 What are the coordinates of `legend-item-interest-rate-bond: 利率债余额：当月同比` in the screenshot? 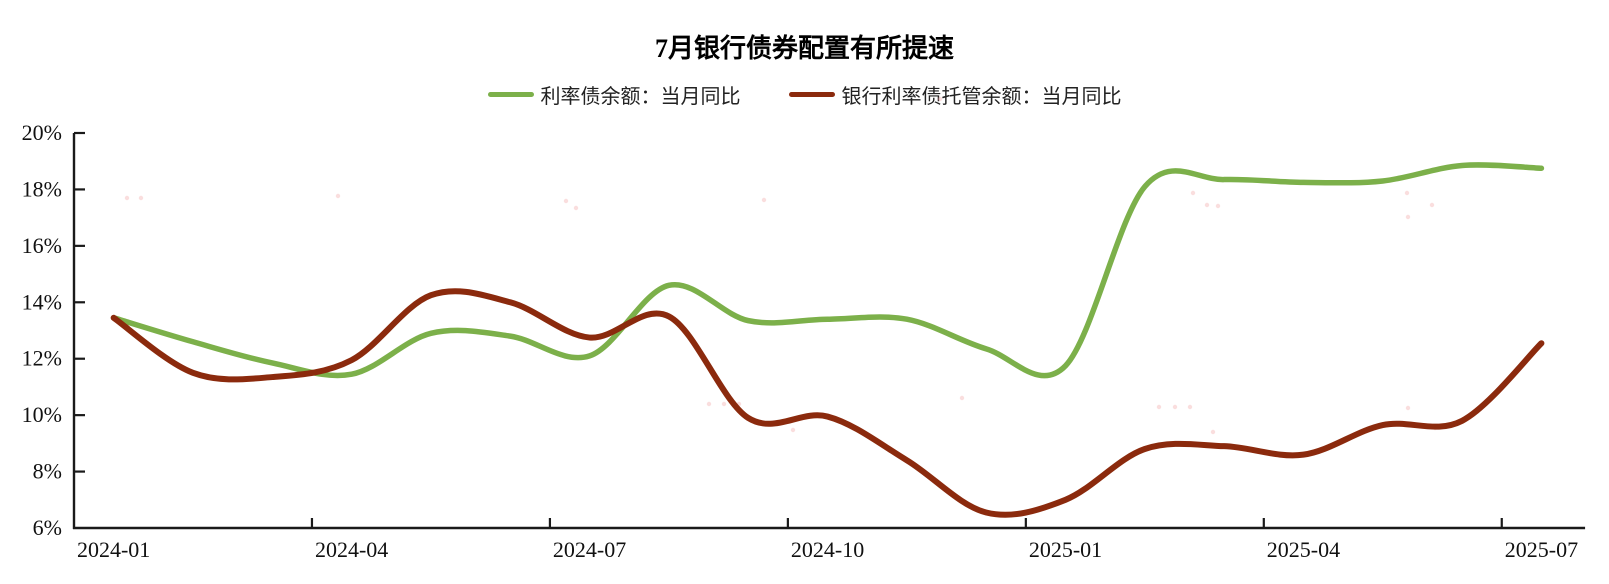 It's located at (614, 94).